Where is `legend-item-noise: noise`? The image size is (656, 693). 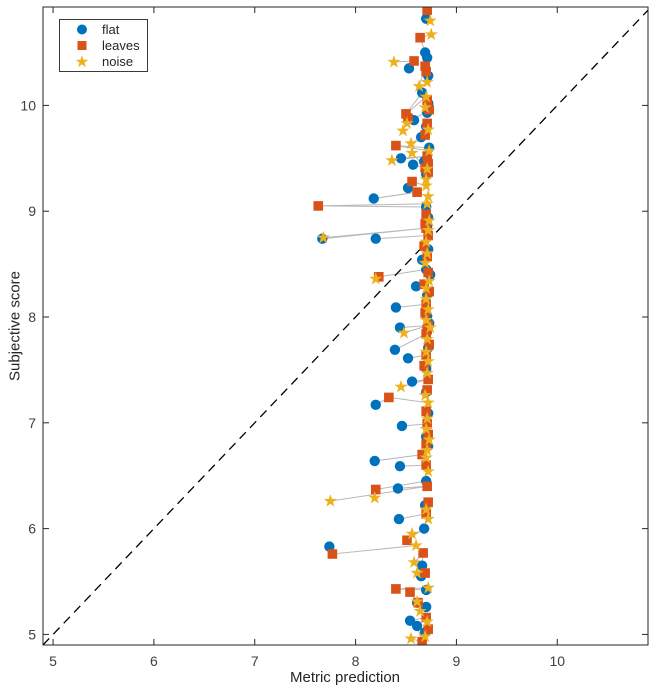
legend-item-noise: noise is located at coordinates (107, 61).